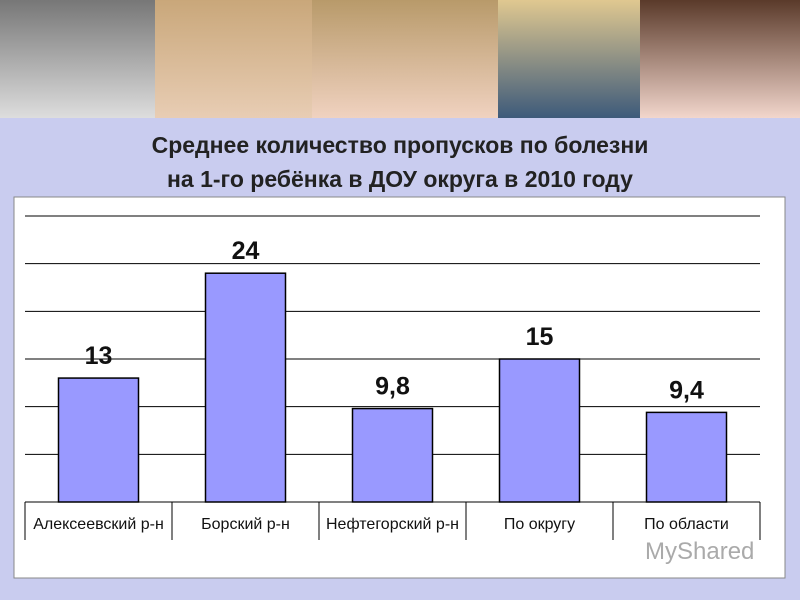 Image resolution: width=800 pixels, height=600 pixels. I want to click on title-line: на 1-го ребёнка в ДОУ округа в 2010 году, so click(400, 179).